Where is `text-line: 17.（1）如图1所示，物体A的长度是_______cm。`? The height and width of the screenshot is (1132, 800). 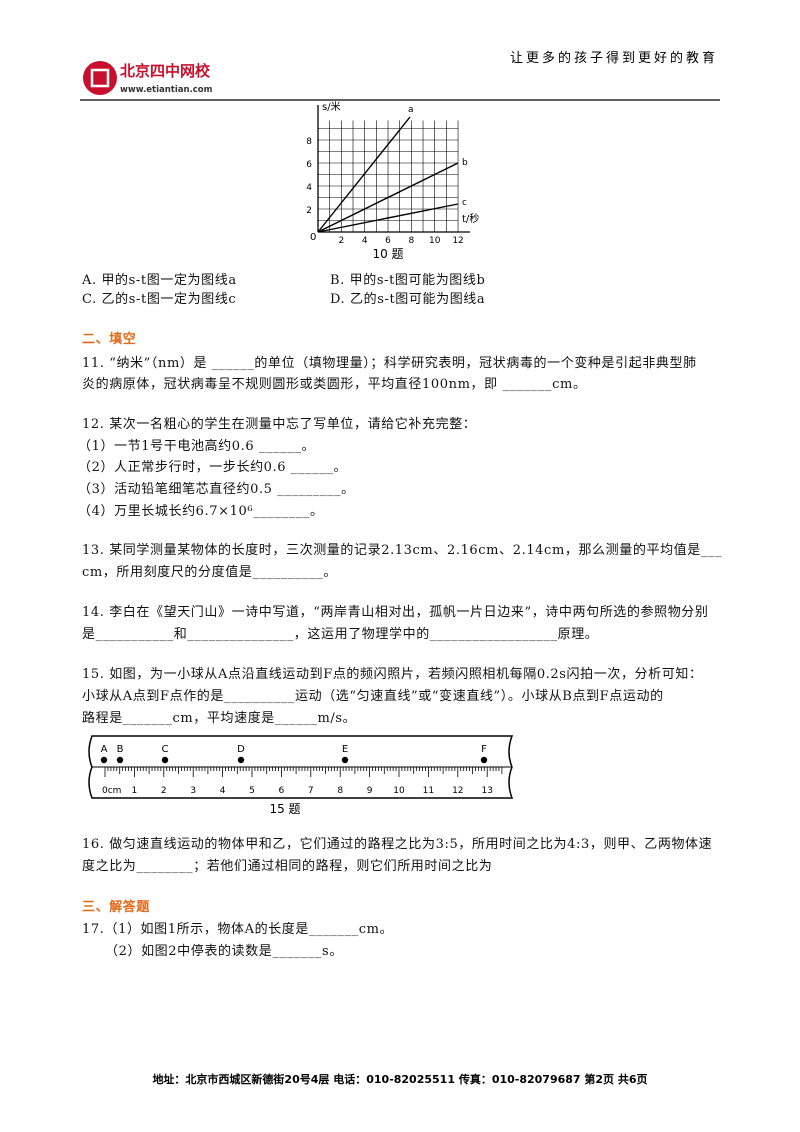
text-line: 17.（1）如图1所示，物体A的长度是_______cm。 is located at coordinates (238, 929).